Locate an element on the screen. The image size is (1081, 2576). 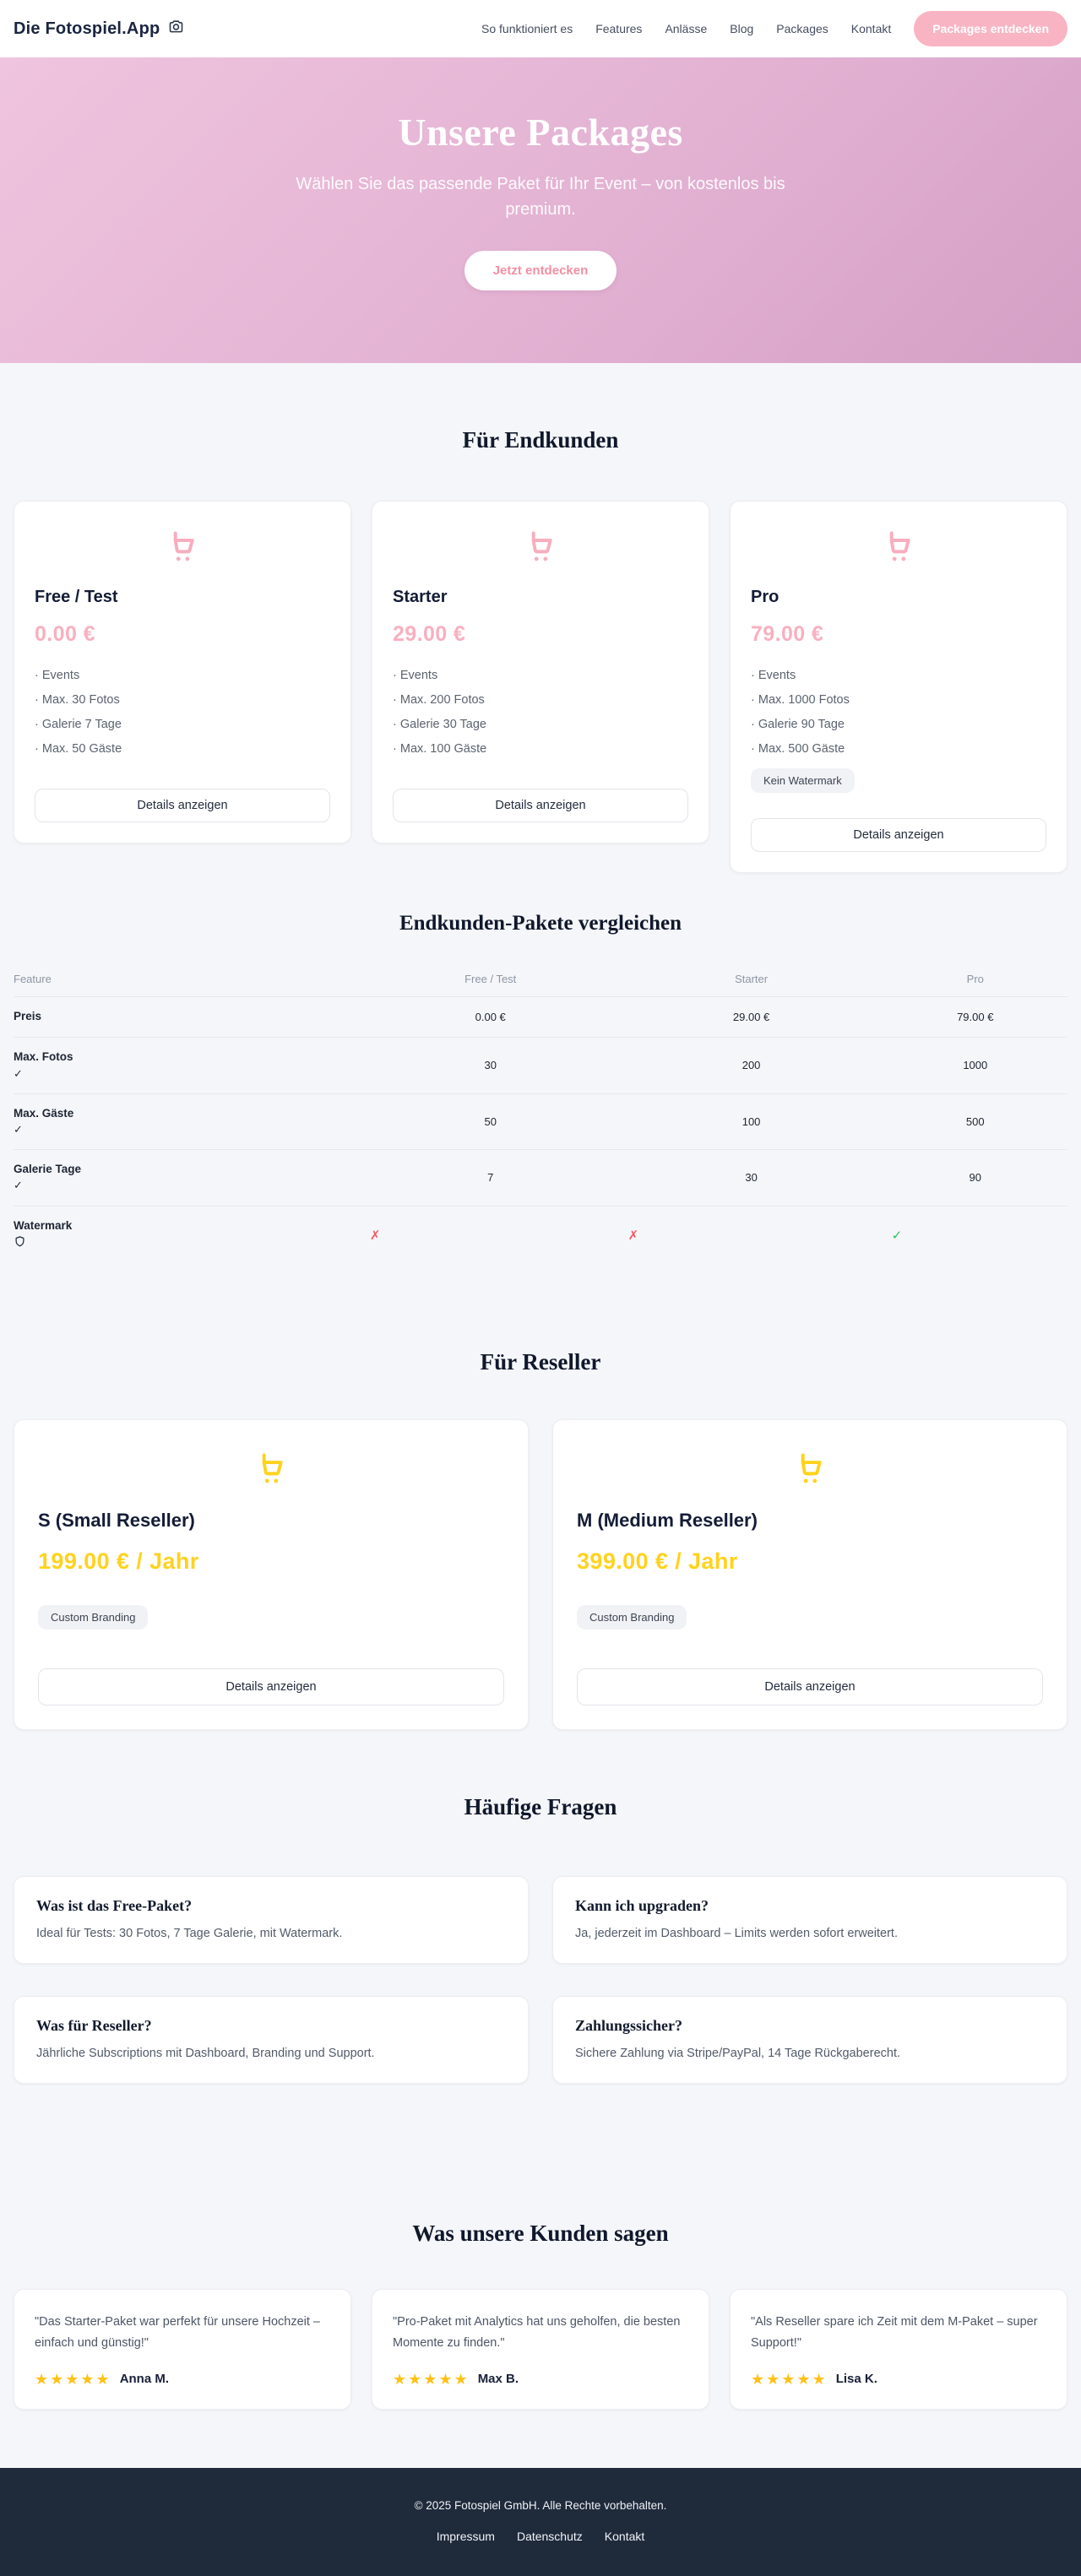
row-label: Max. Fotos is located at coordinates (43, 1057).